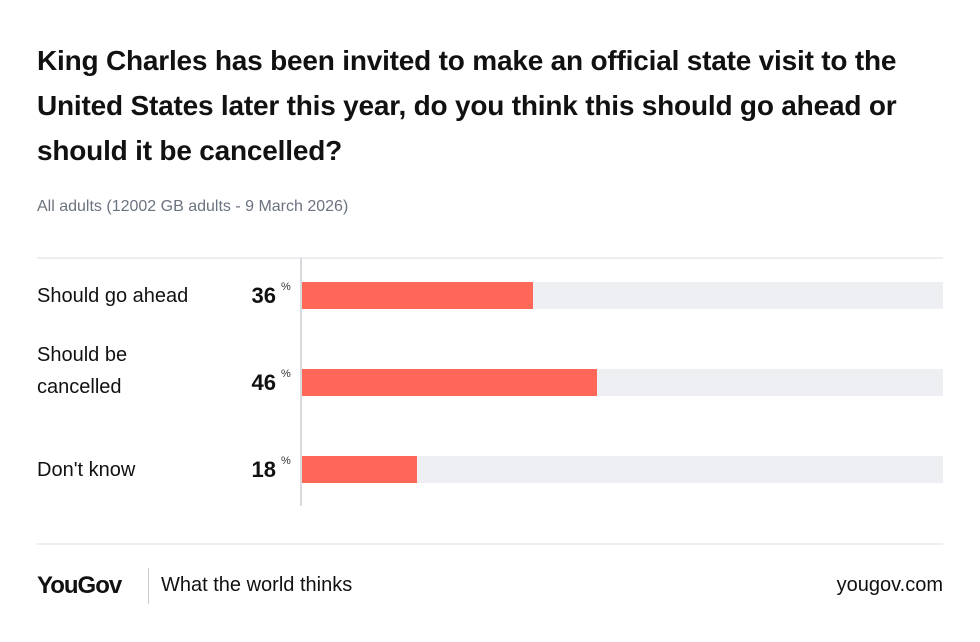  Describe the element at coordinates (301, 382) in the screenshot. I see `axis-line` at that location.